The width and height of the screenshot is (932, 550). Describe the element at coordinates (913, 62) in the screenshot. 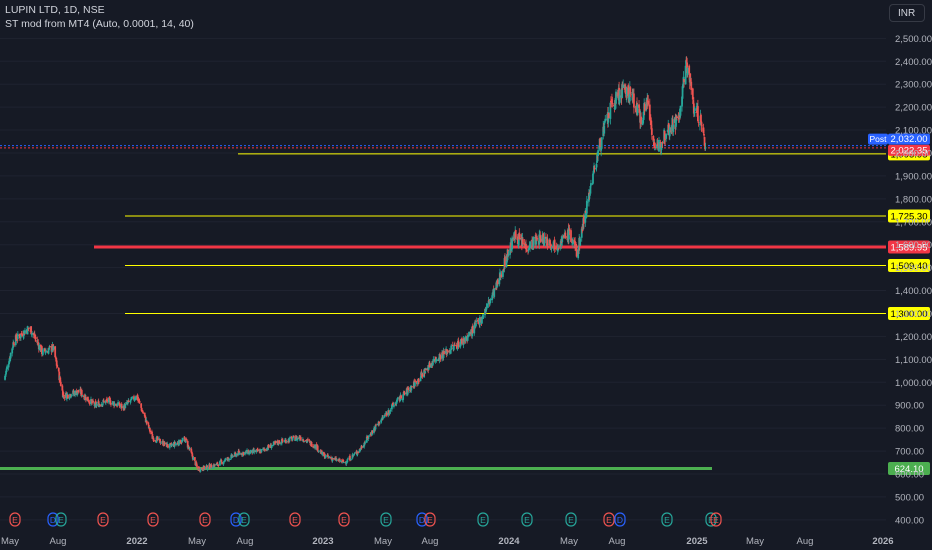

I see `price-tick-label: 2,400.00` at that location.